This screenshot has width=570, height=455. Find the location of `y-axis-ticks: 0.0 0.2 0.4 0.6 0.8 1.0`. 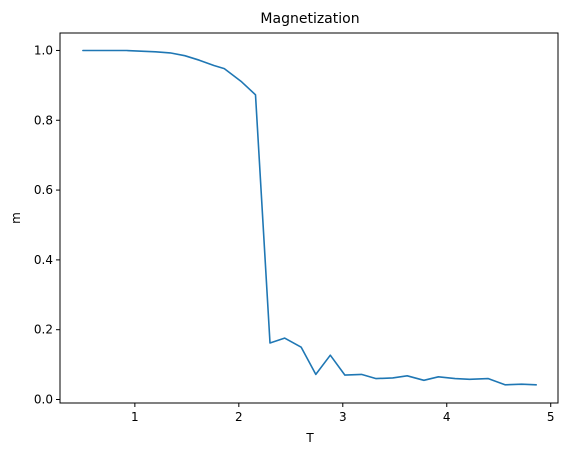

y-axis-ticks: 0.0 0.2 0.4 0.6 0.8 1.0 is located at coordinates (47, 225).